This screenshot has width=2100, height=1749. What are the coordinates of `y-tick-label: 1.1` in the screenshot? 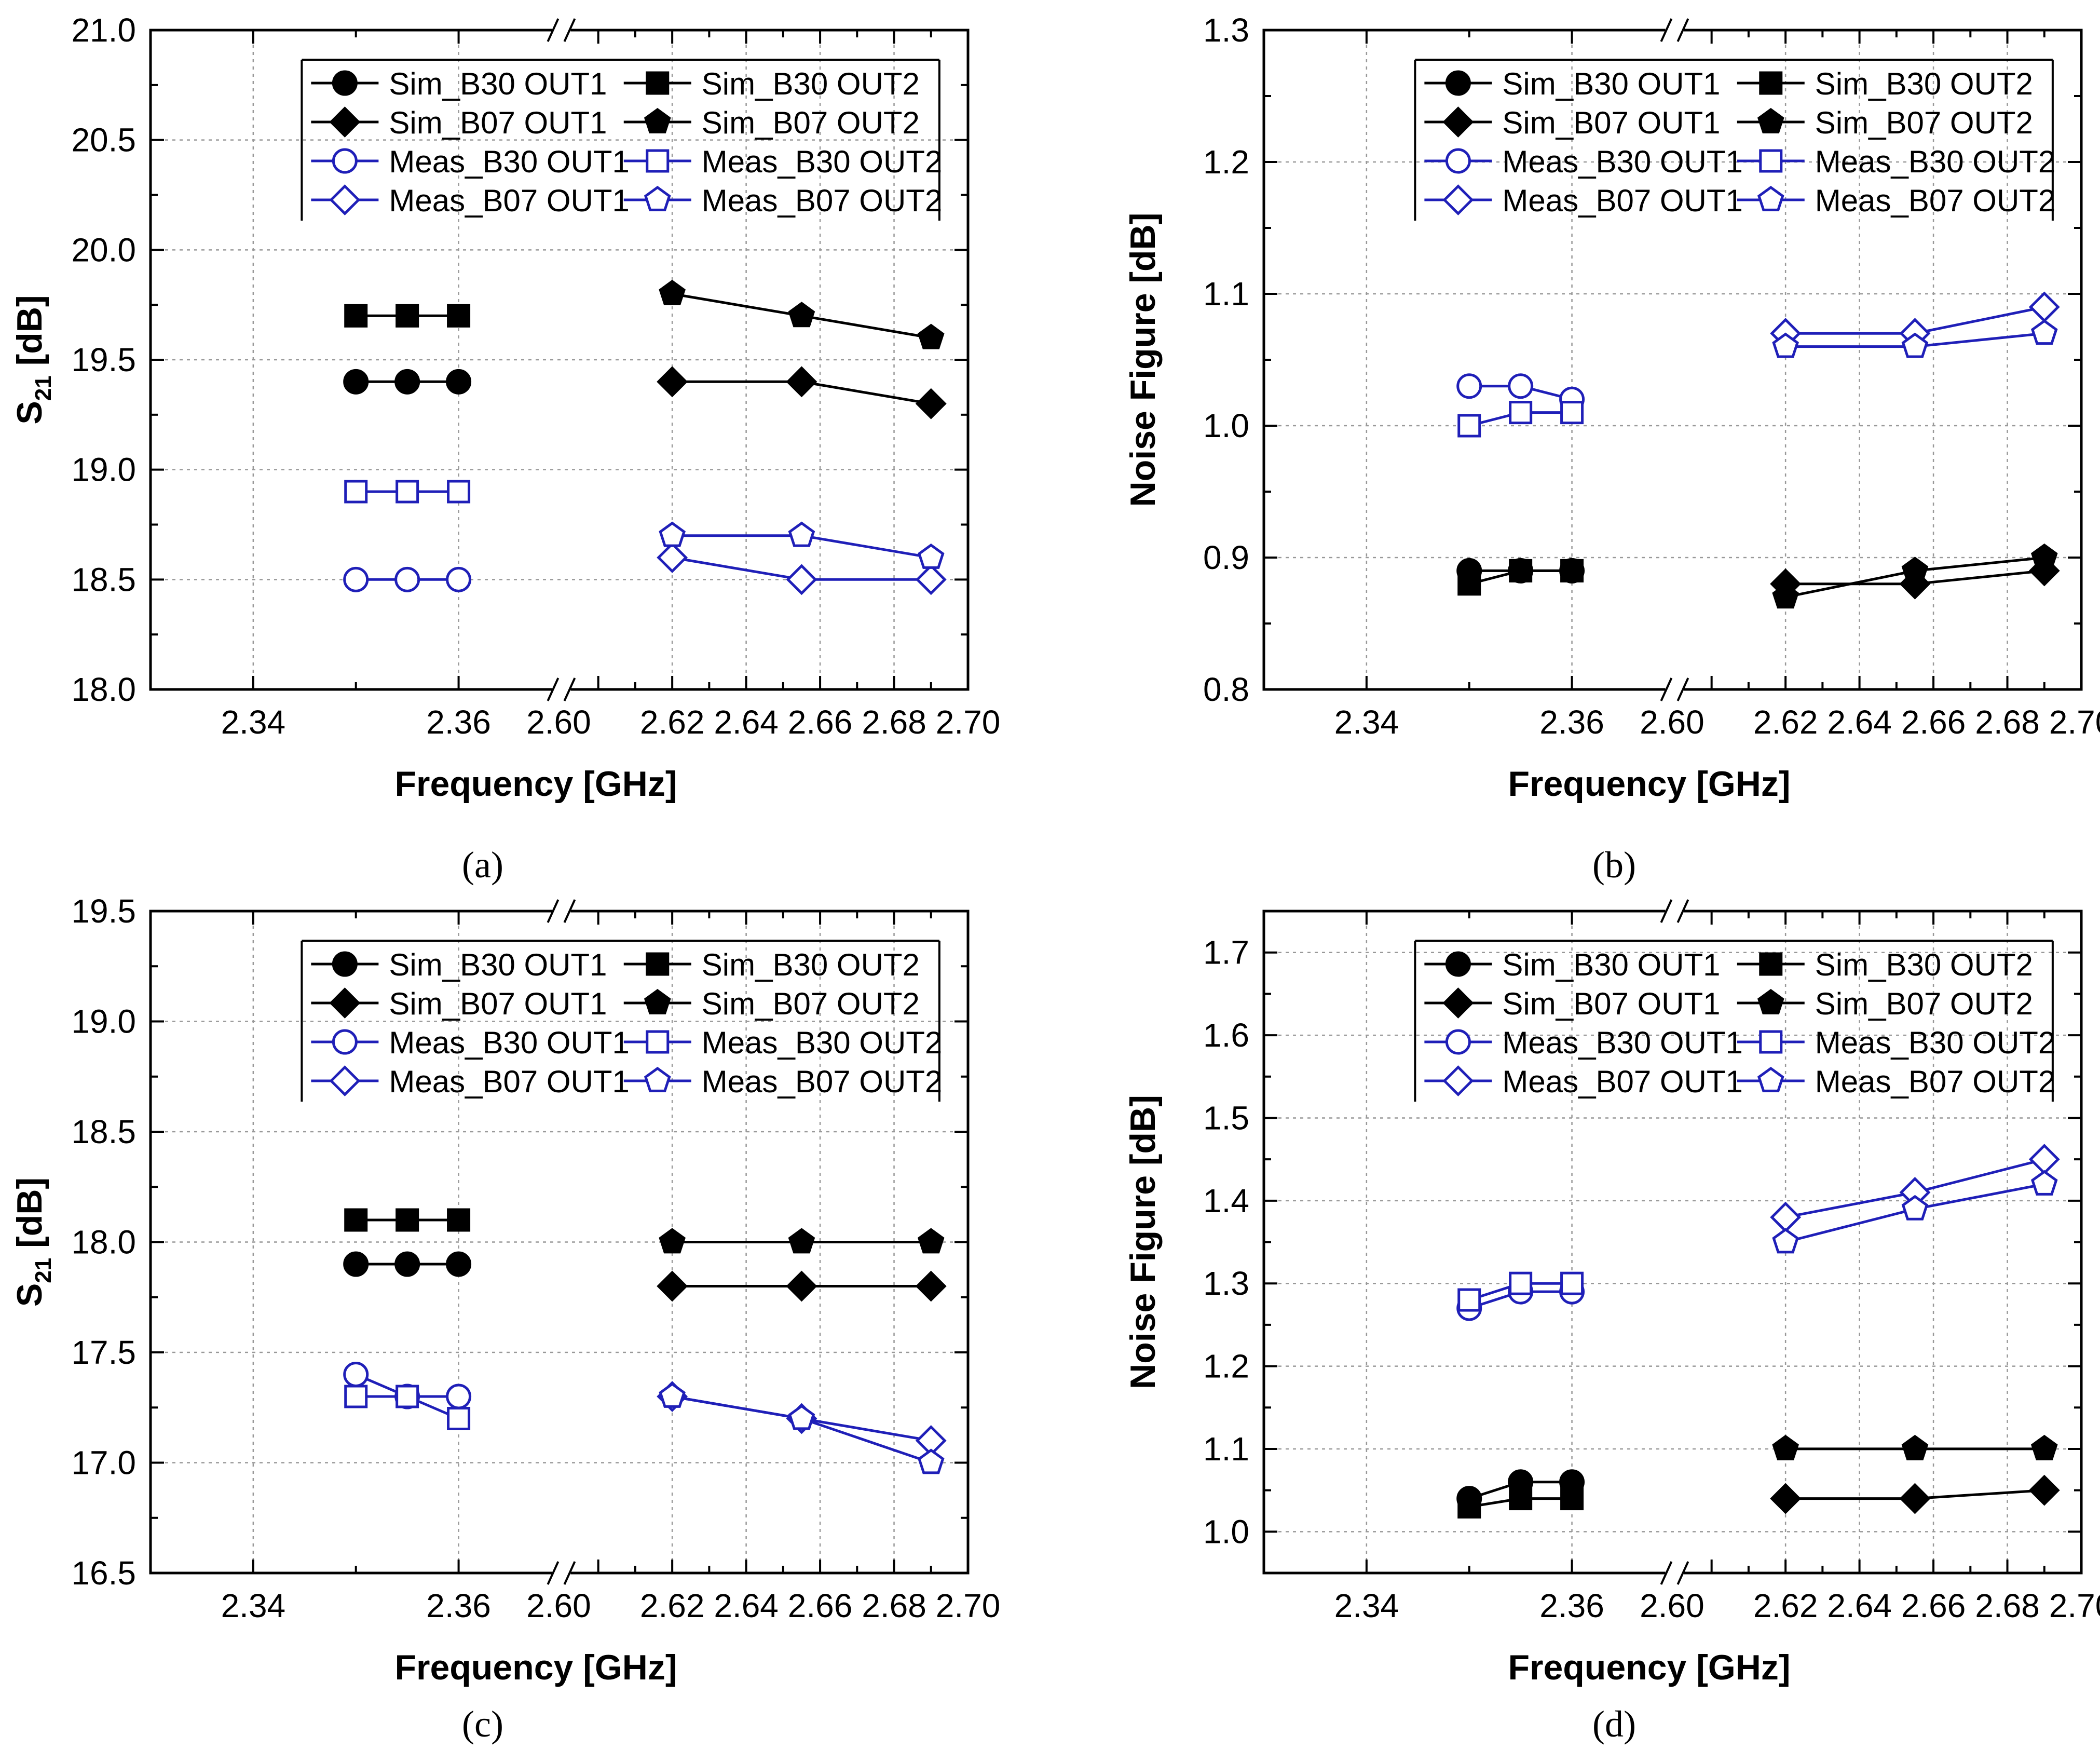 It's located at (1226, 1449).